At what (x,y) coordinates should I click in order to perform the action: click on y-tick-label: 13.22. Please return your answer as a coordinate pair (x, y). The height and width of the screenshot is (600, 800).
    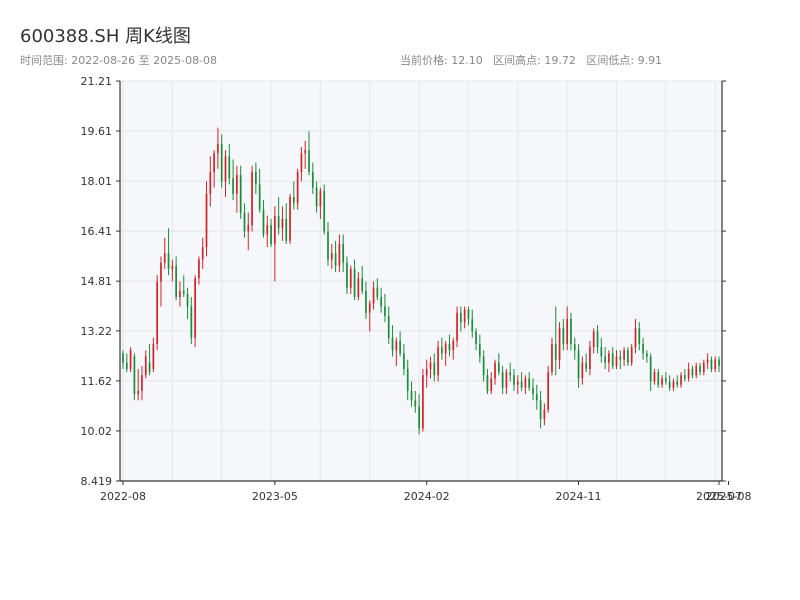
    Looking at the image, I should click on (97, 331).